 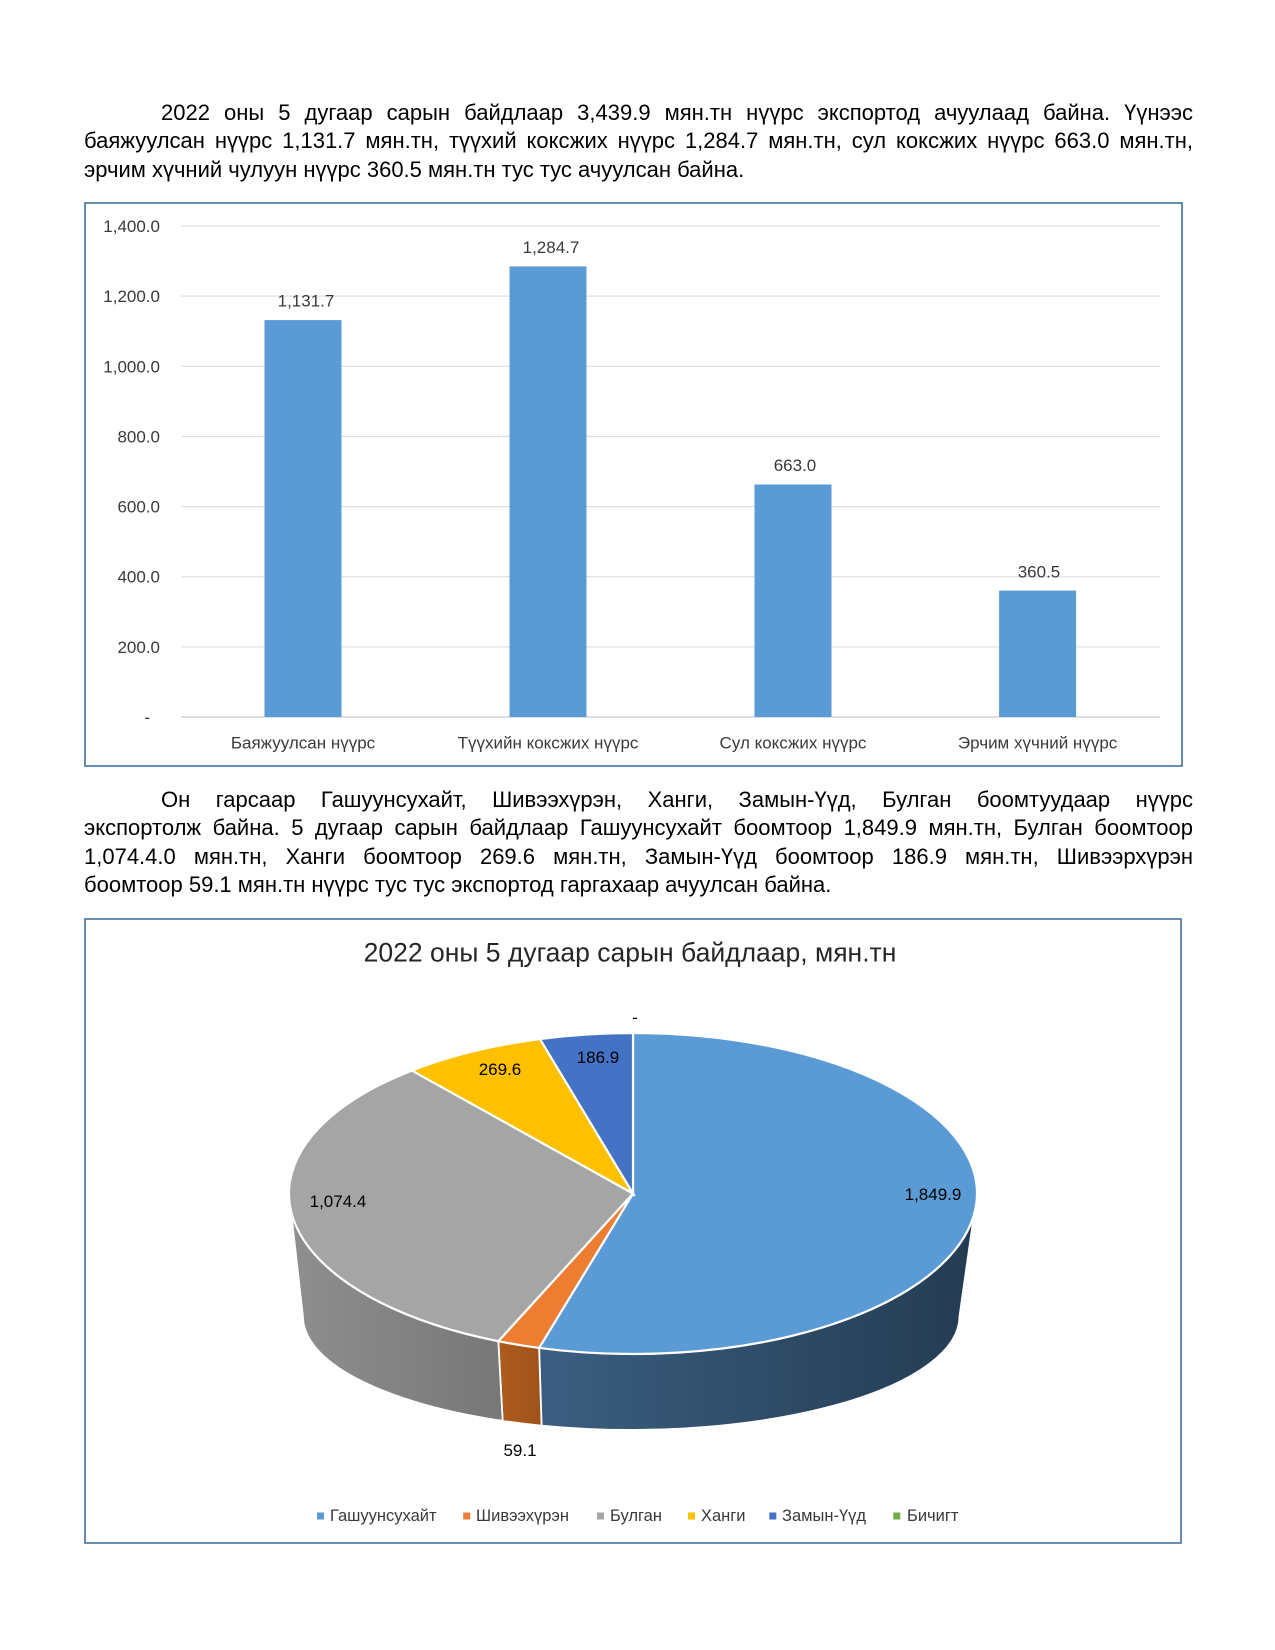 What do you see at coordinates (131, 366) in the screenshot?
I see `svg-text: 1,000.0` at bounding box center [131, 366].